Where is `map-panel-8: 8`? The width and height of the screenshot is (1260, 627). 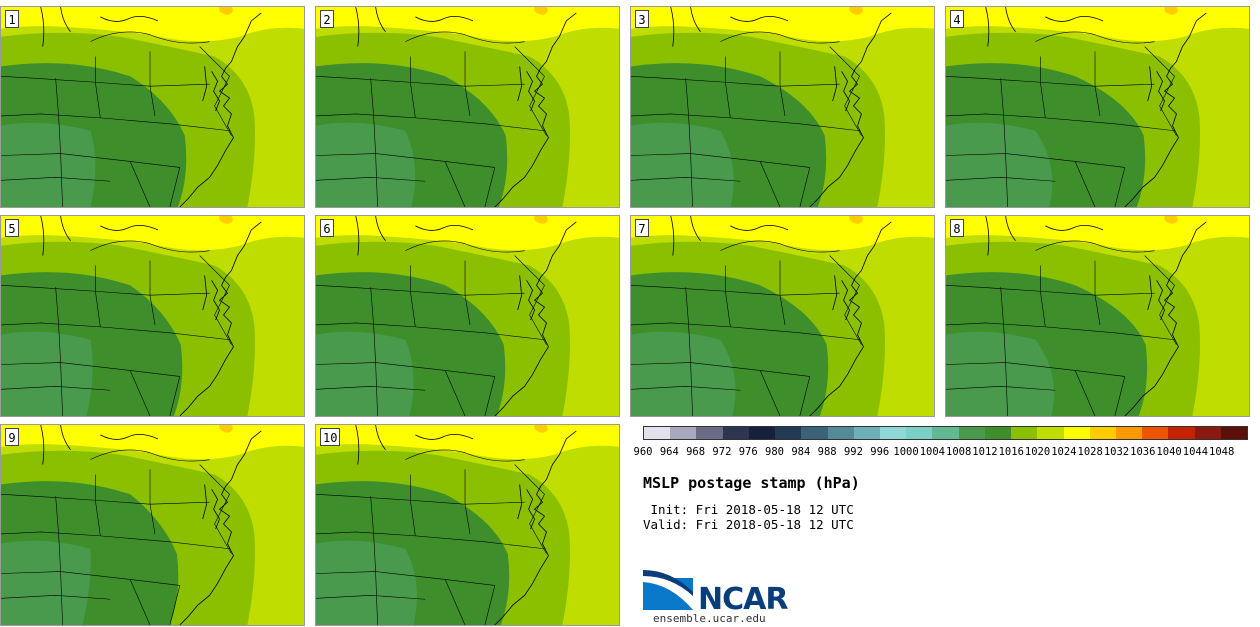 map-panel-8: 8 is located at coordinates (1097, 316).